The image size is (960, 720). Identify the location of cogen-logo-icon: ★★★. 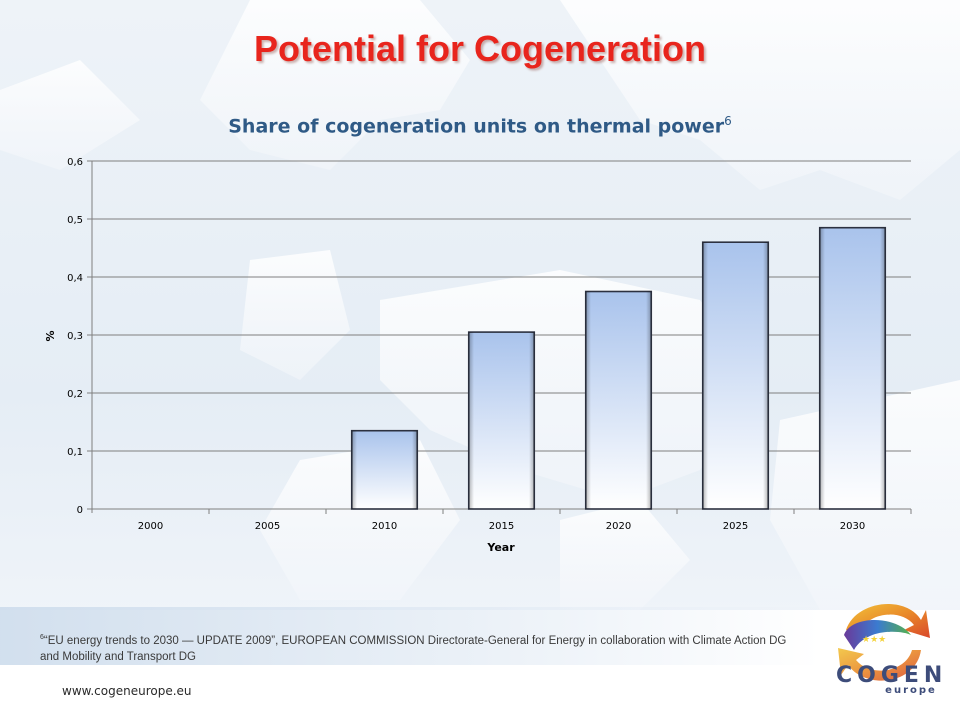
(884, 642).